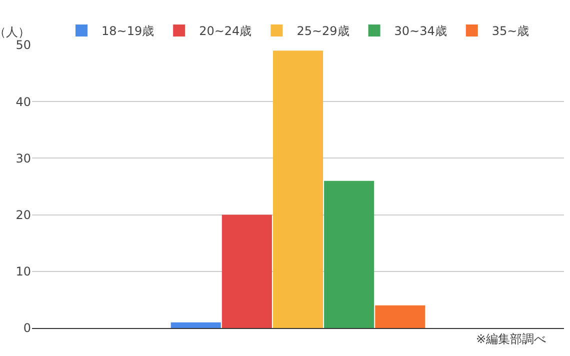  Describe the element at coordinates (420, 31) in the screenshot. I see `legend-label: 30~34歳` at that location.